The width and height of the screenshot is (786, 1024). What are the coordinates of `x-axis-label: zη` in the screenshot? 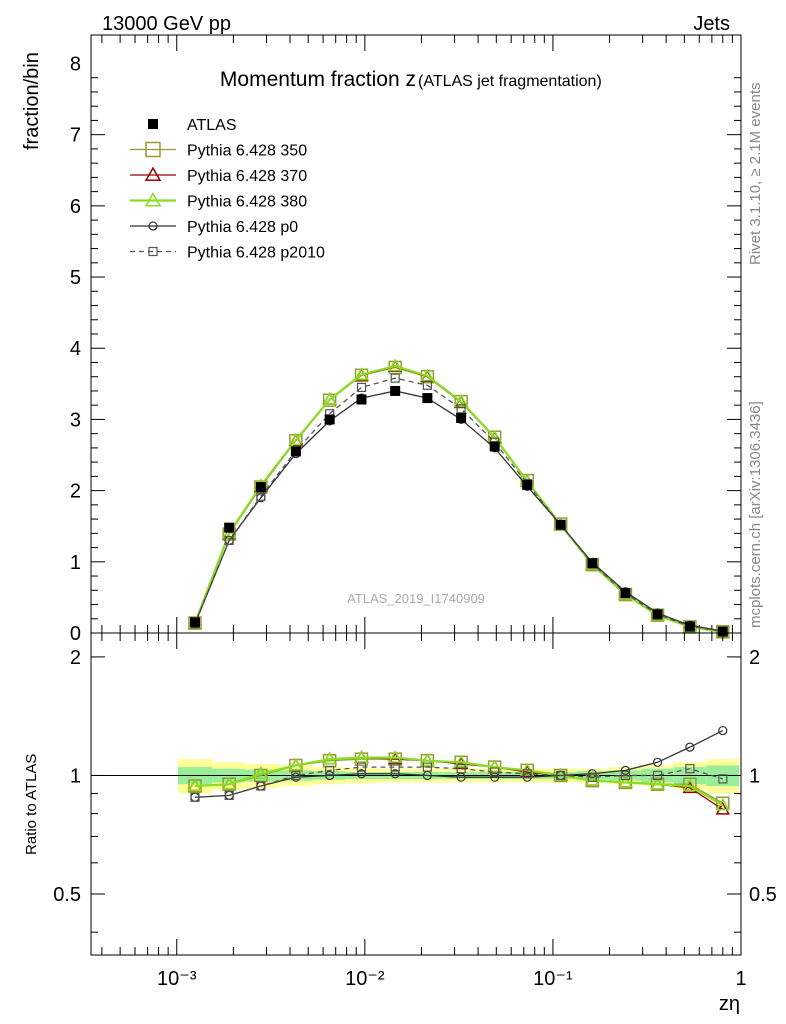 It's located at (729, 1004).